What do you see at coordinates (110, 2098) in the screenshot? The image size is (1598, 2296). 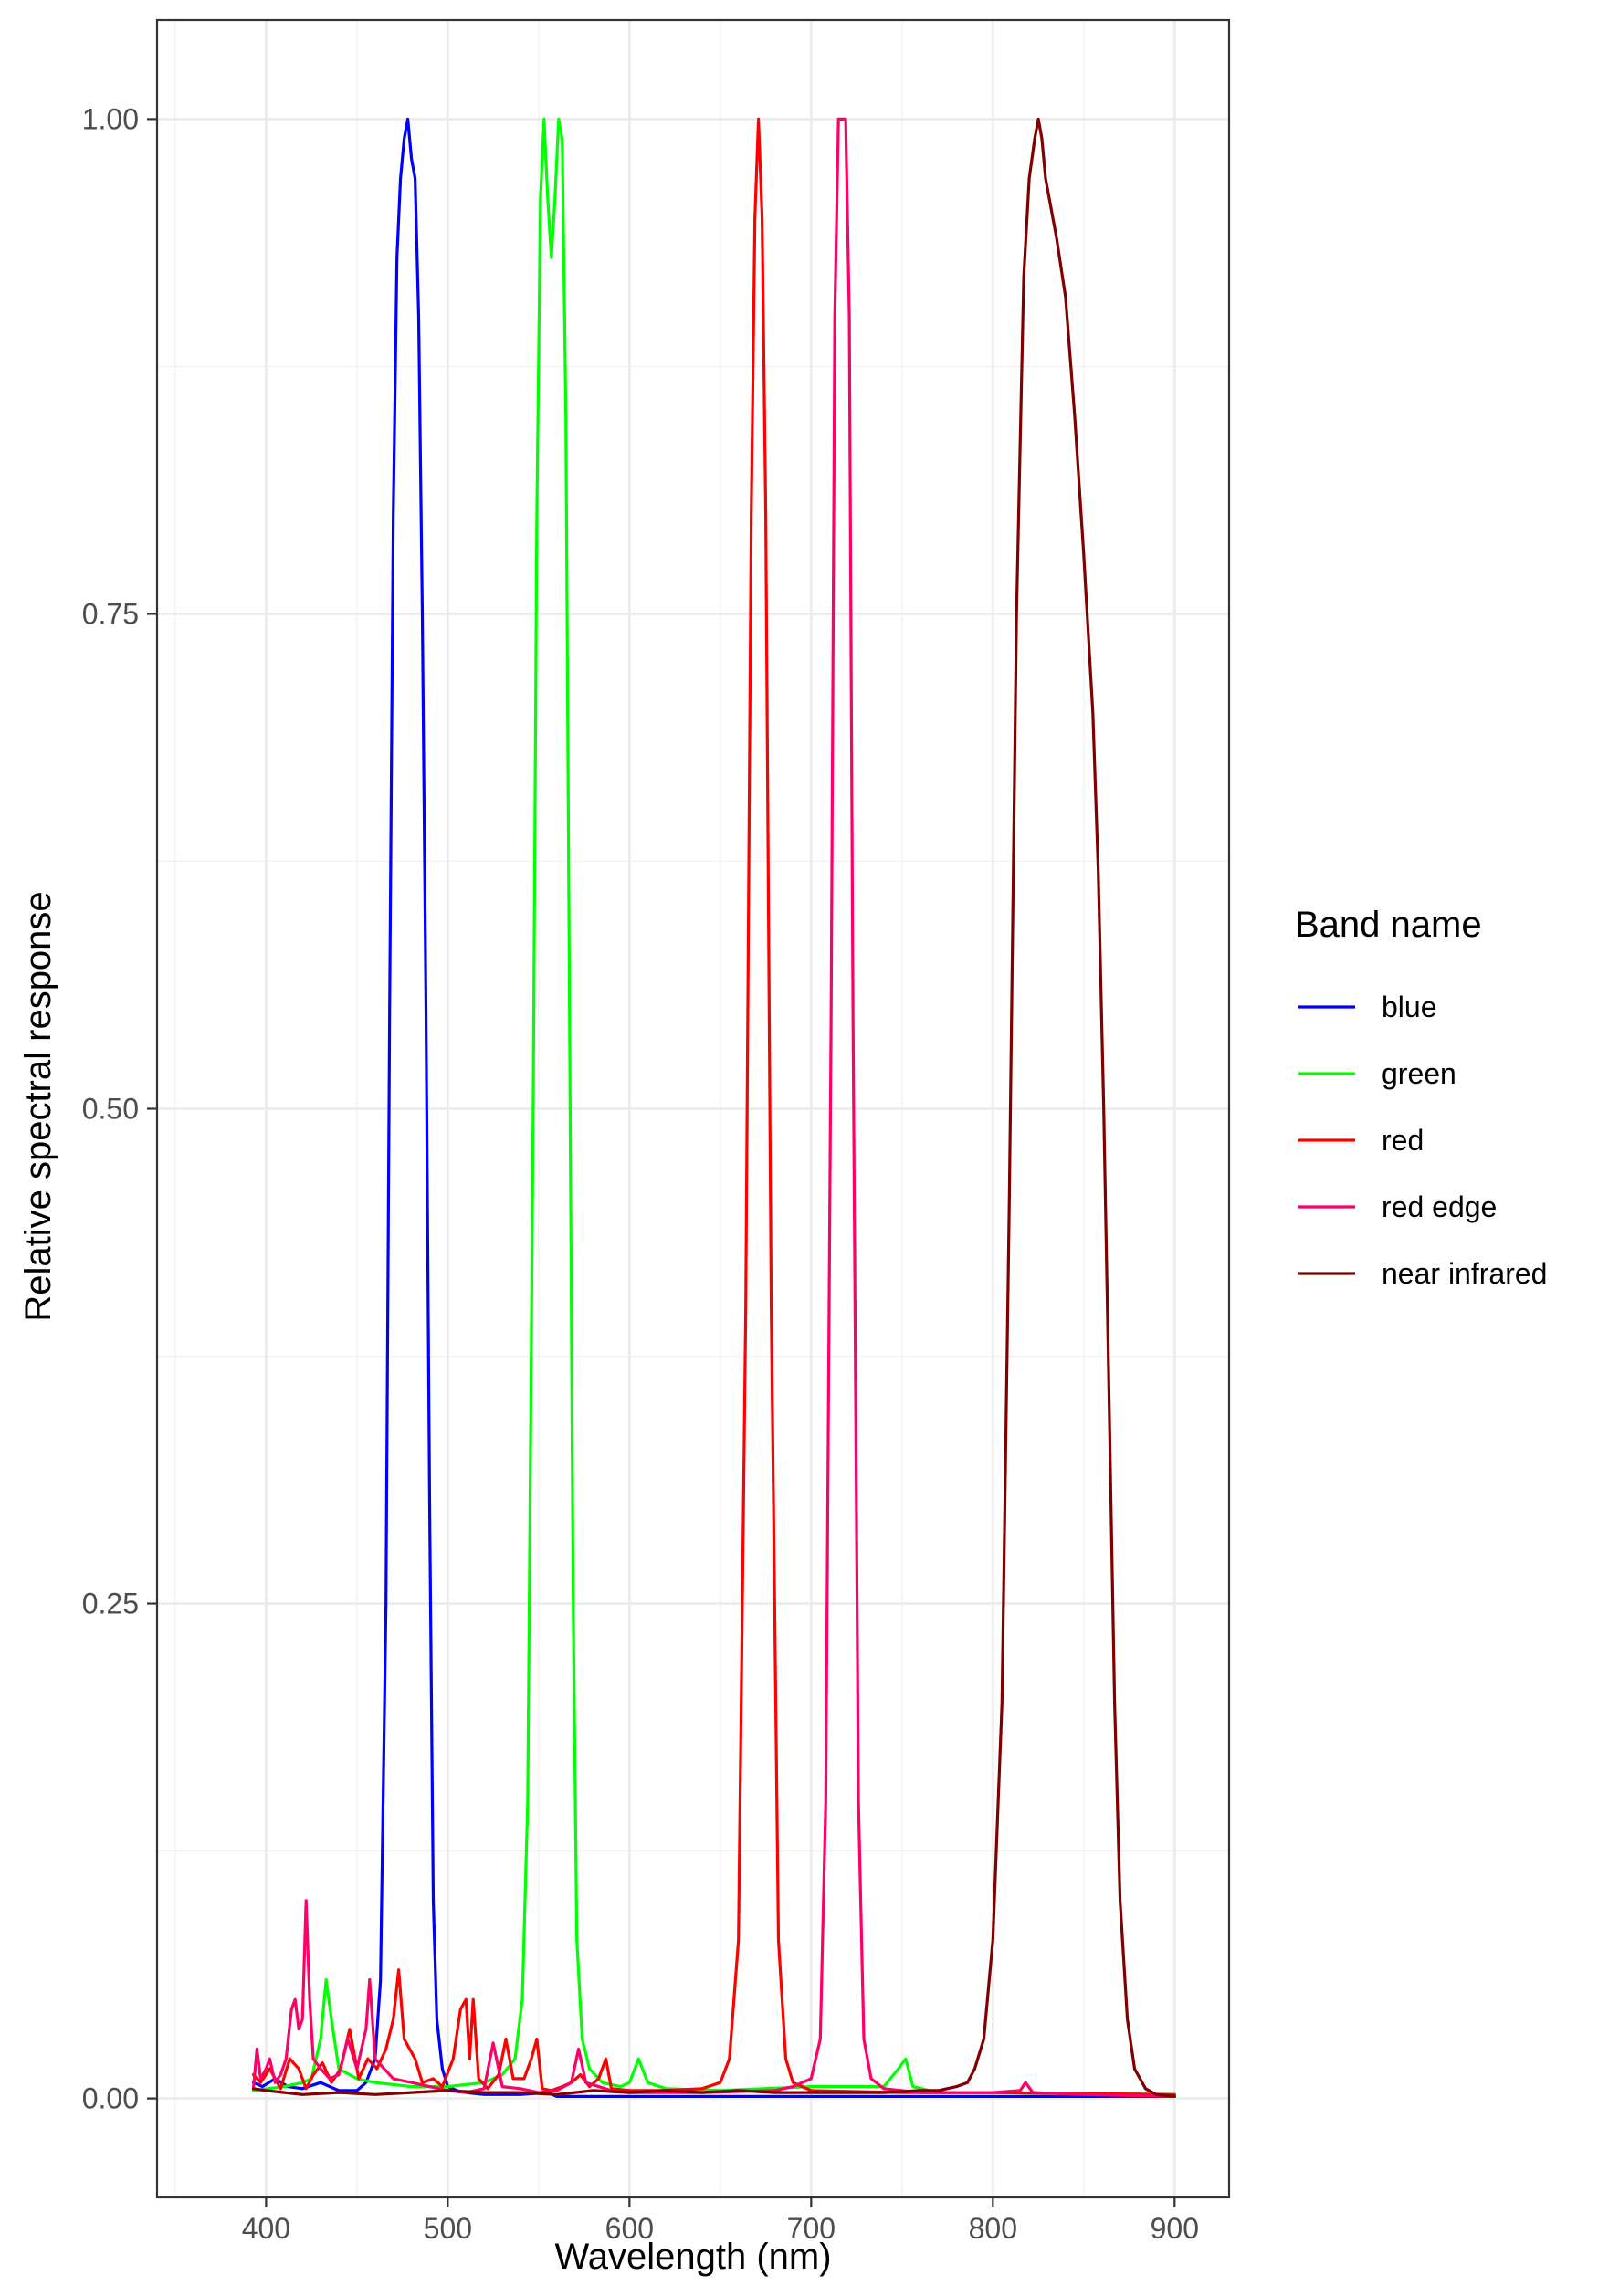 I see `y-tick-label: 0.00` at bounding box center [110, 2098].